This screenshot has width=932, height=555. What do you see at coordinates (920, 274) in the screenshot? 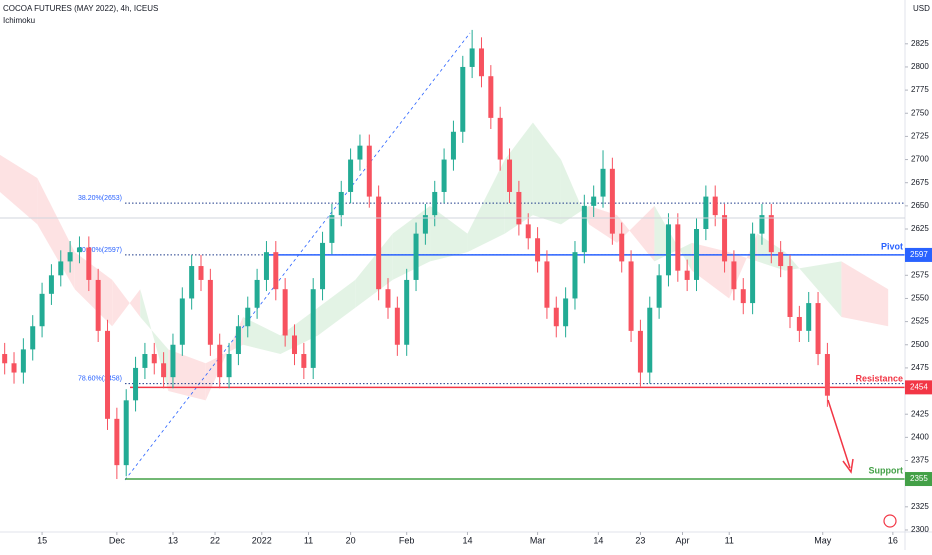
I see `y-tick-label: 2575` at bounding box center [920, 274].